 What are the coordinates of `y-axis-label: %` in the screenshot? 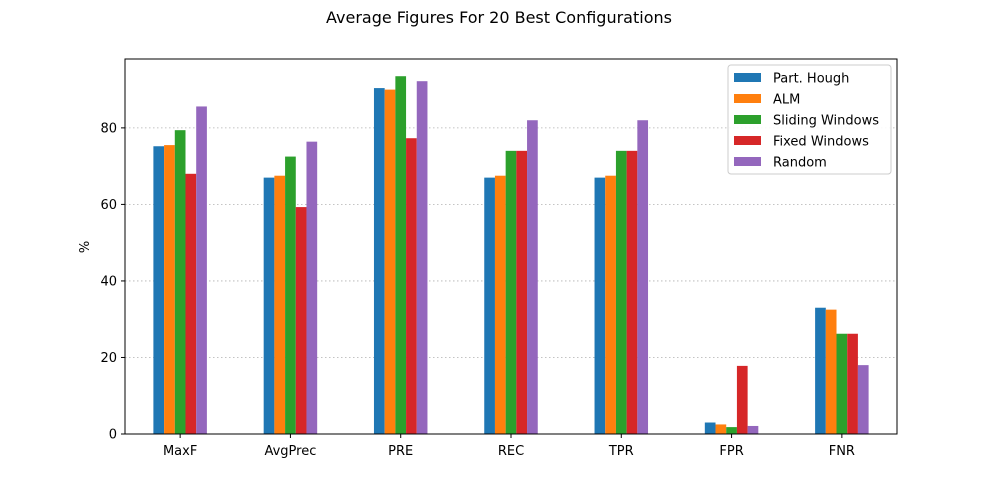 It's located at (85, 247).